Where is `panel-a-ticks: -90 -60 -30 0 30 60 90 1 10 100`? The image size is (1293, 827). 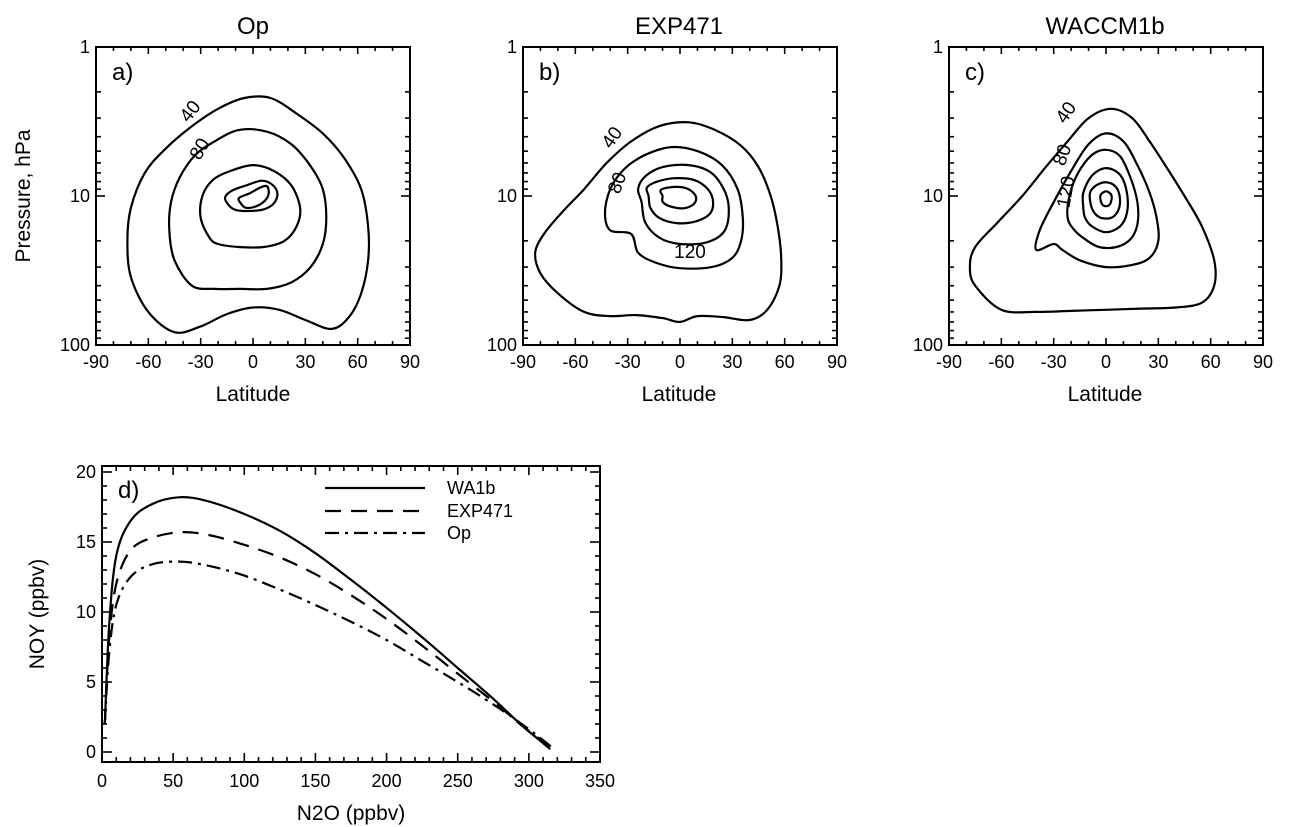 panel-a-ticks: -90 -60 -30 0 30 60 90 1 10 100 is located at coordinates (240, 204).